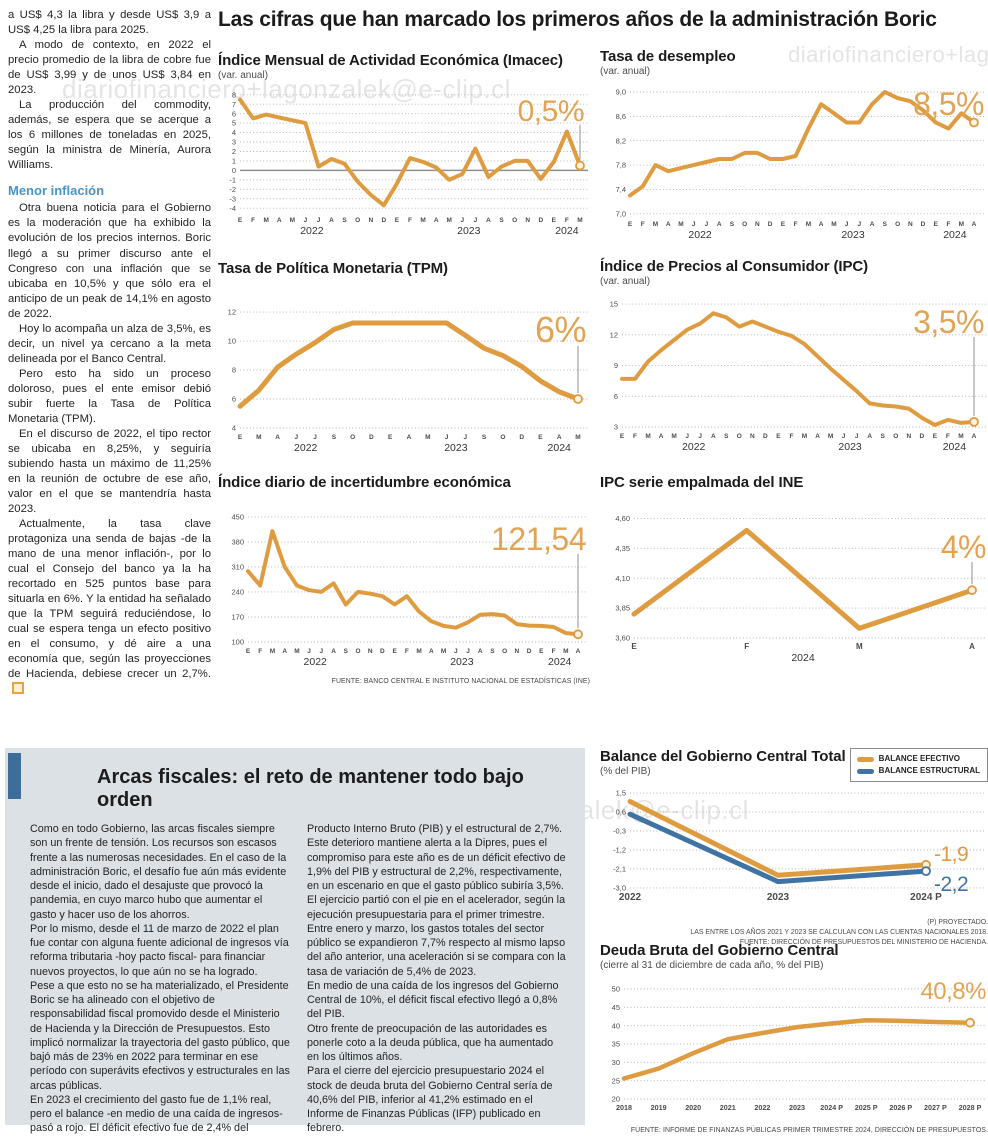 Image resolution: width=988 pixels, height=1136 pixels. What do you see at coordinates (619, 888) in the screenshot?
I see `svg-text: -3,0` at bounding box center [619, 888].